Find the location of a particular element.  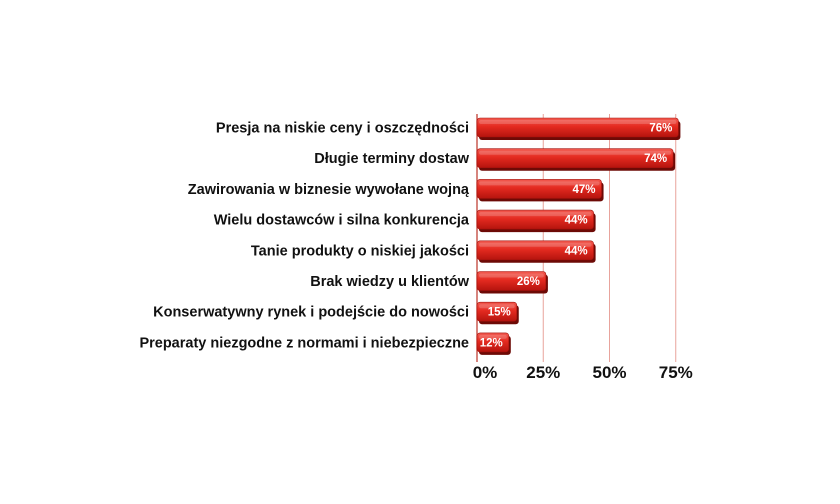

bar-group: 15% is located at coordinates (497, 313).